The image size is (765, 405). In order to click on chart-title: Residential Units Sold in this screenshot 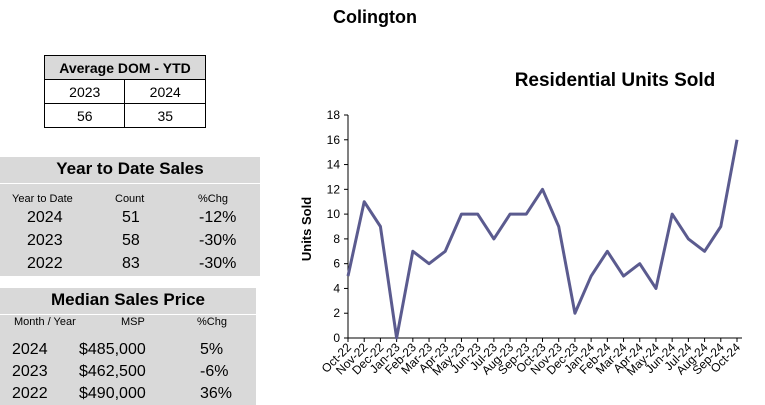, I will do `click(615, 80)`.